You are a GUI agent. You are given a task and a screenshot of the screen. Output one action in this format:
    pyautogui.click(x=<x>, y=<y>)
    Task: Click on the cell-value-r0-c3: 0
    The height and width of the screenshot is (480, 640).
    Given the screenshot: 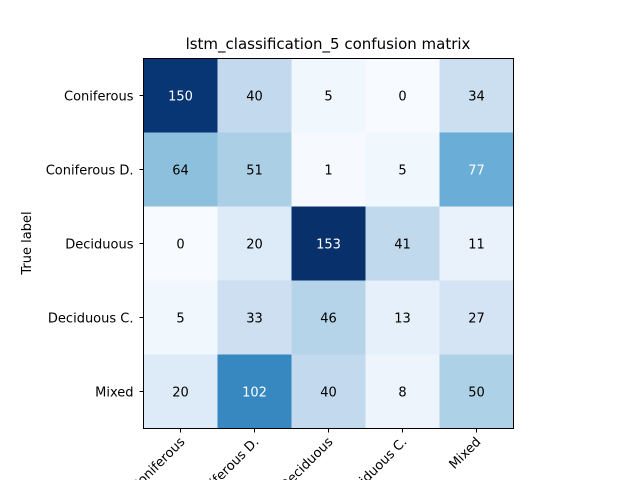 What is the action you would take?
    pyautogui.click(x=402, y=97)
    